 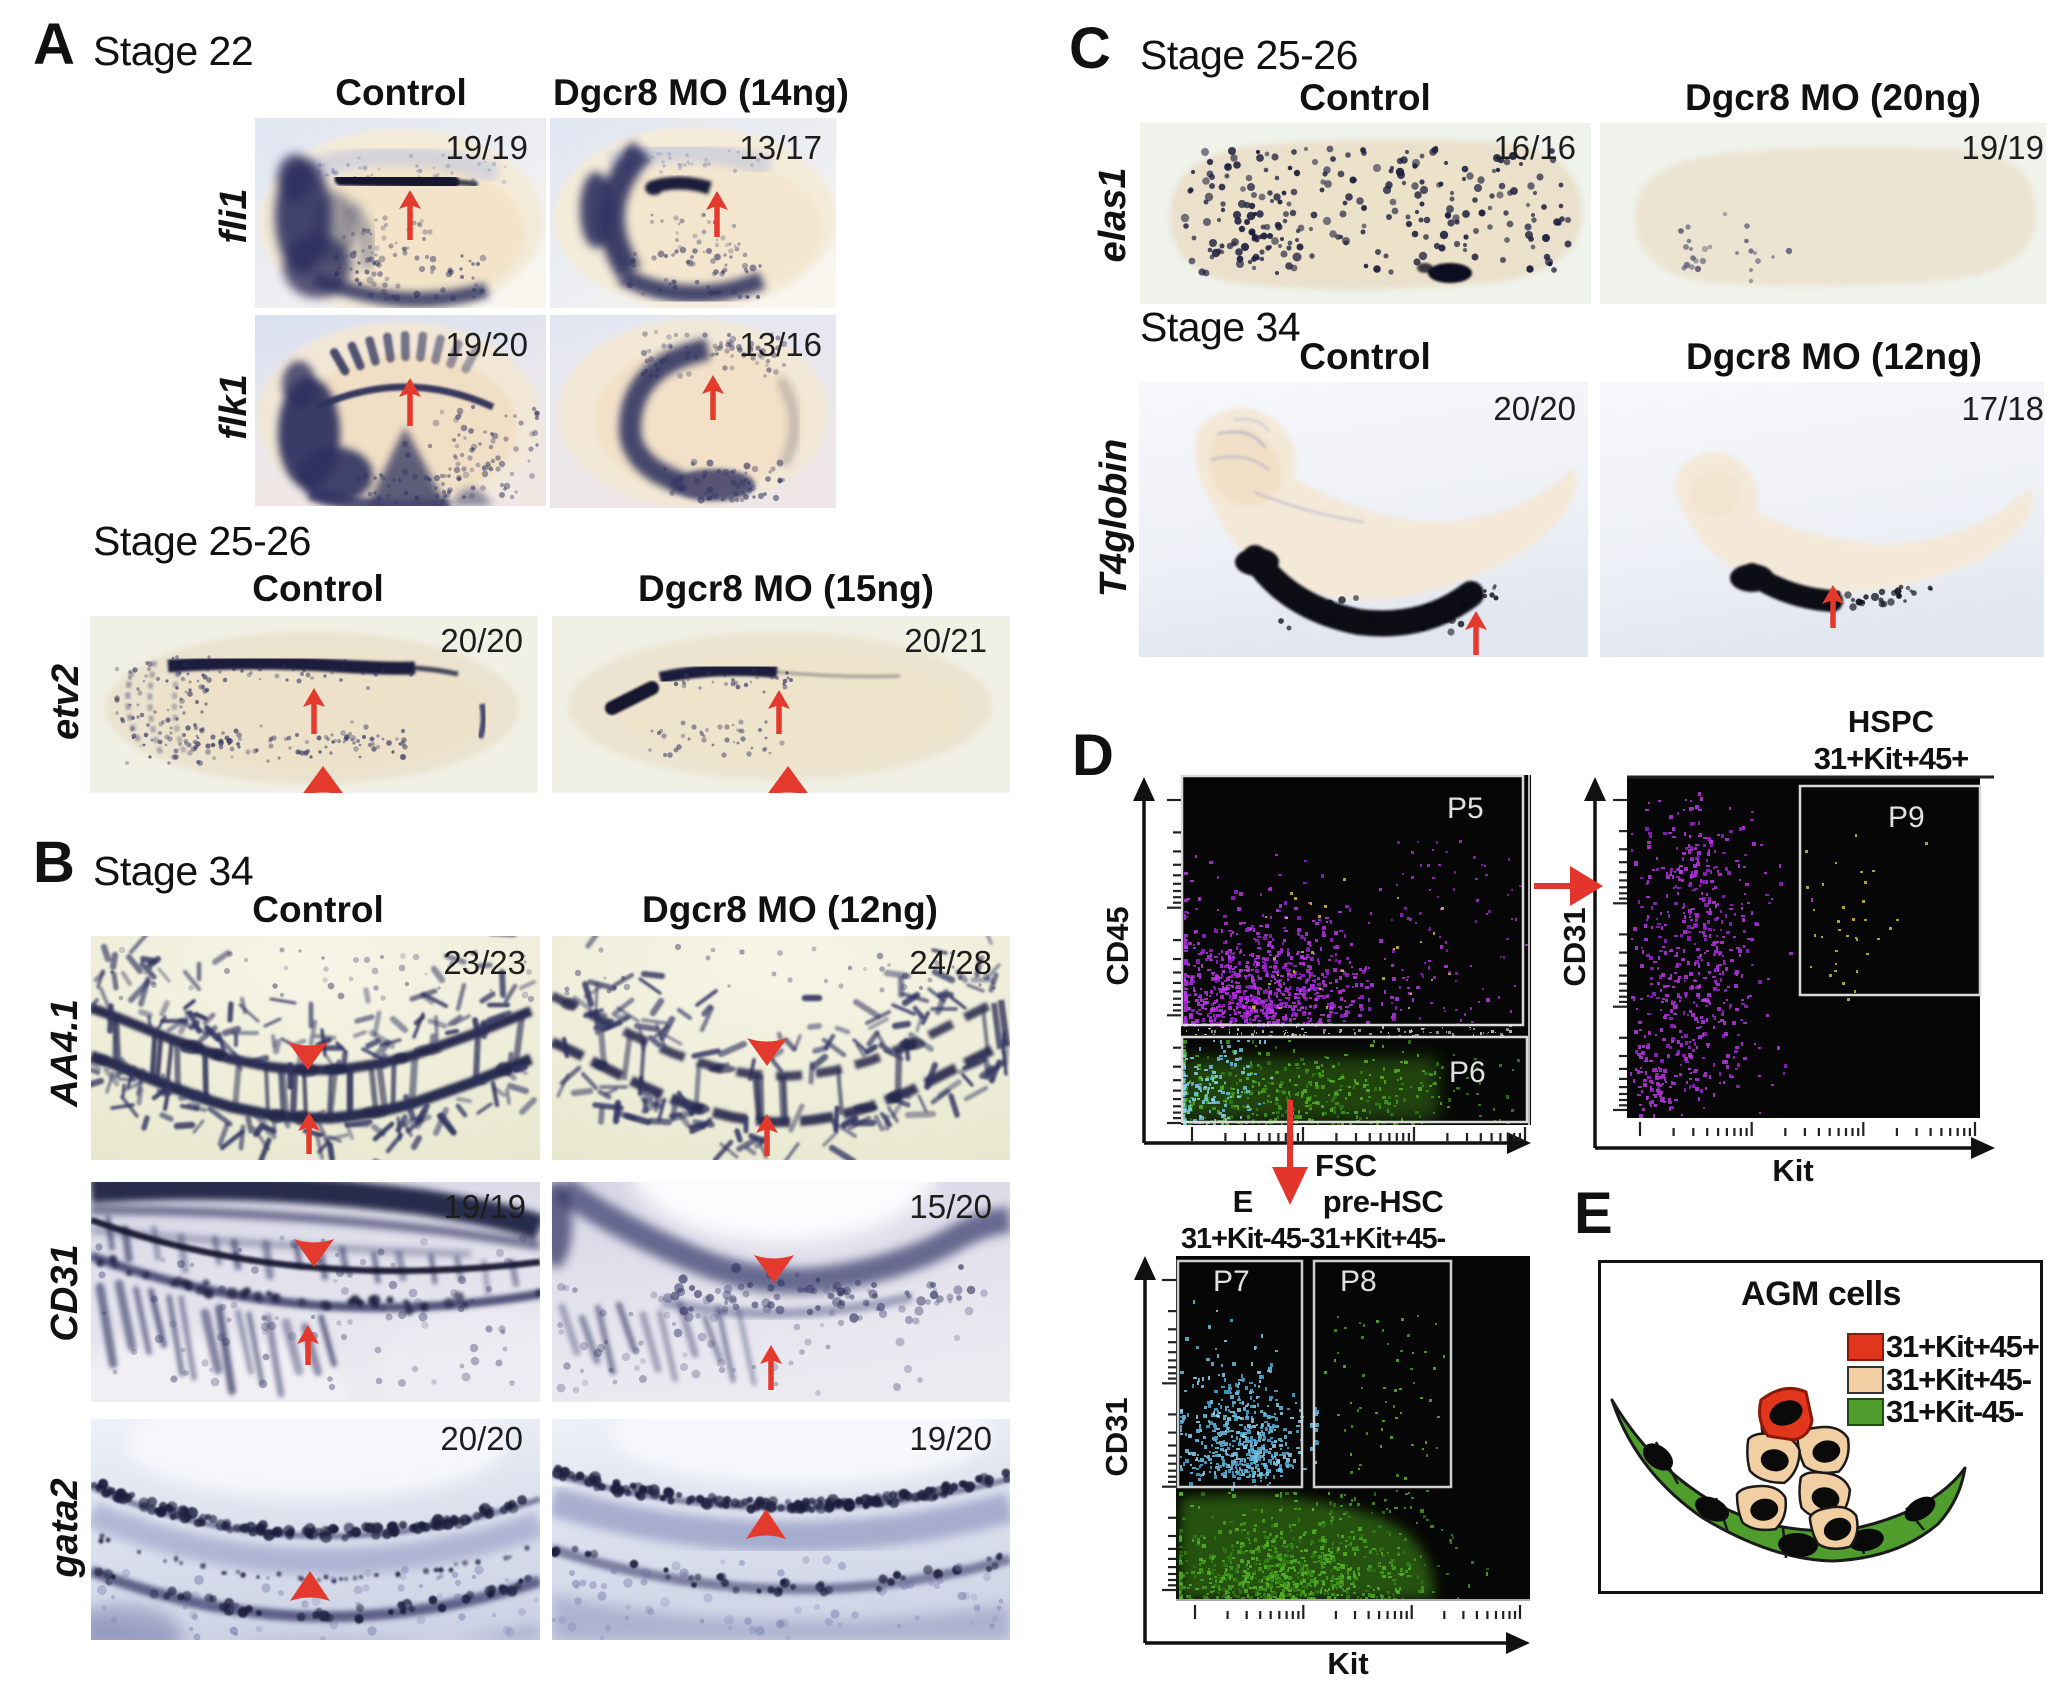 I want to click on svg-text: P5, so click(x=1465, y=808).